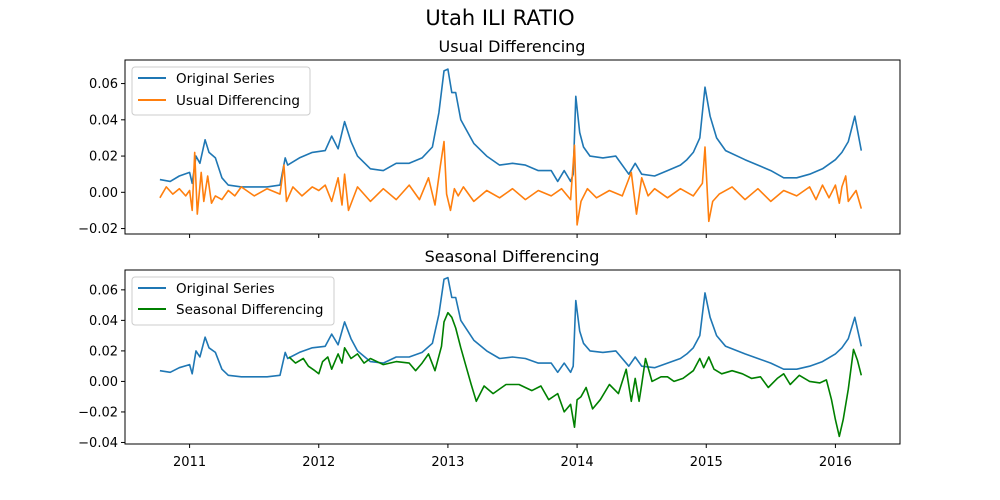  I want to click on x-tick-label-seasonal-4: 2015, so click(706, 462).